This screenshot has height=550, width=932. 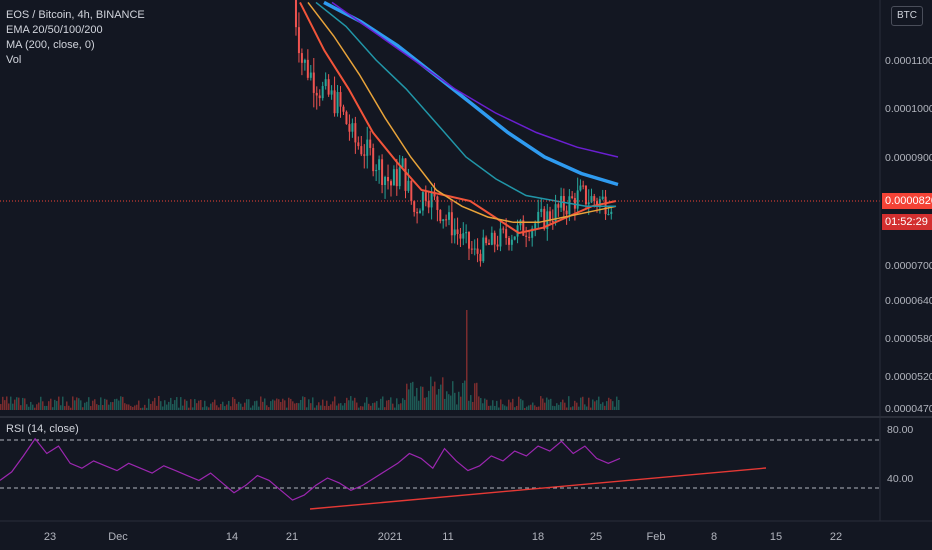 What do you see at coordinates (50, 537) in the screenshot?
I see `time-tick-label: 23` at bounding box center [50, 537].